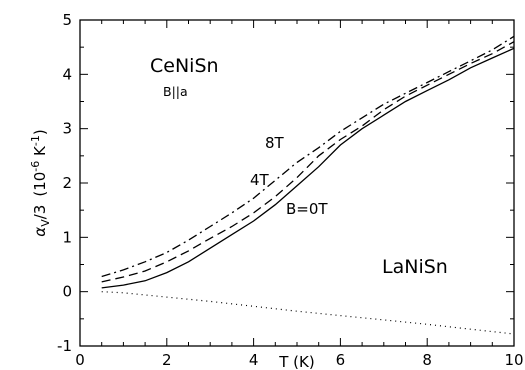 Image resolution: width=525 pixels, height=370 pixels. I want to click on annotation-8t: 8T, so click(275, 143).